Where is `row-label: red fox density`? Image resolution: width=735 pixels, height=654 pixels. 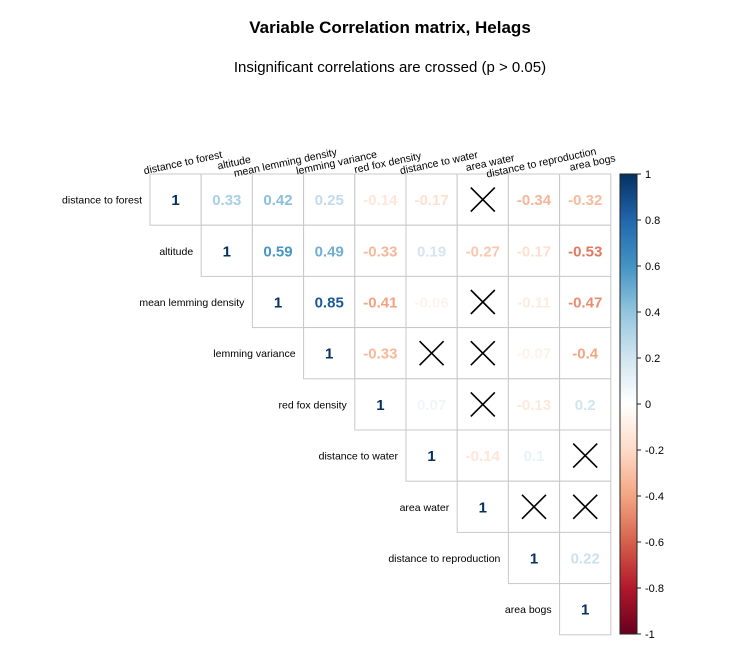
row-label: red fox density is located at coordinates (313, 405).